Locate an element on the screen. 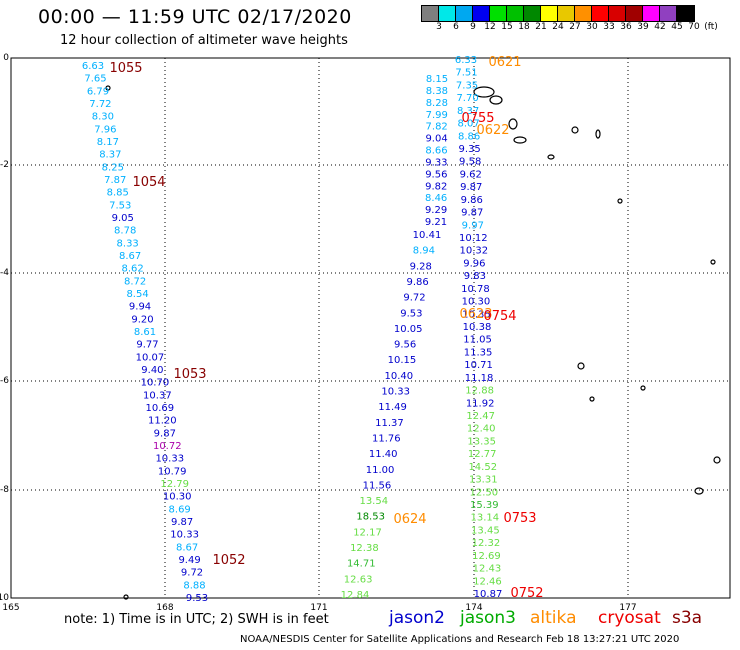  pass-time-label: 0621 is located at coordinates (504, 62).